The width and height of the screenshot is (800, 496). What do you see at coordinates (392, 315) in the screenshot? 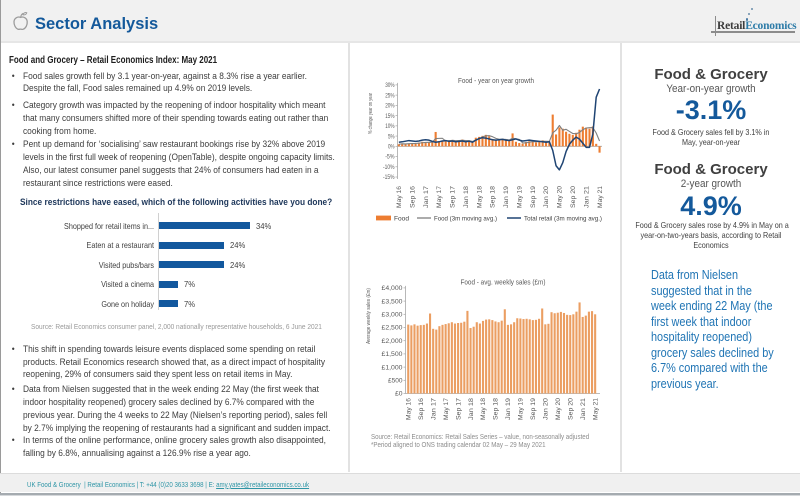
I see `svg-text: £3,000` at bounding box center [392, 315].